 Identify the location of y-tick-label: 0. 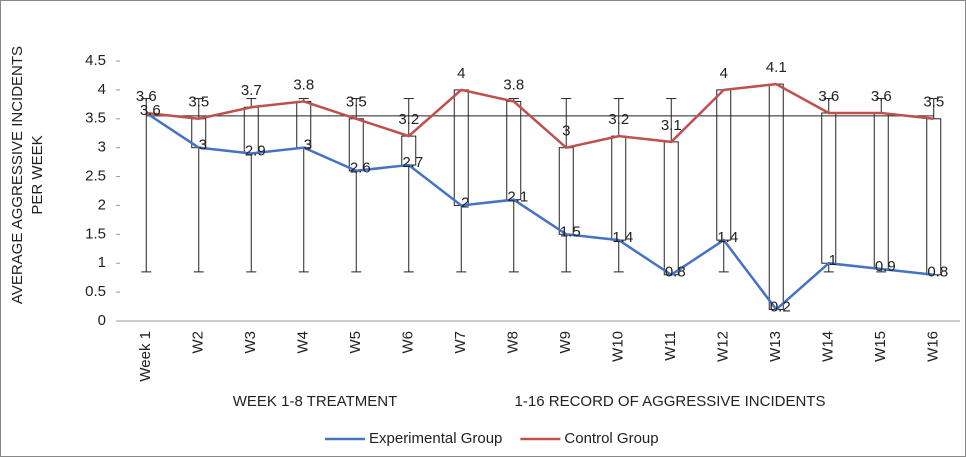
(102, 320).